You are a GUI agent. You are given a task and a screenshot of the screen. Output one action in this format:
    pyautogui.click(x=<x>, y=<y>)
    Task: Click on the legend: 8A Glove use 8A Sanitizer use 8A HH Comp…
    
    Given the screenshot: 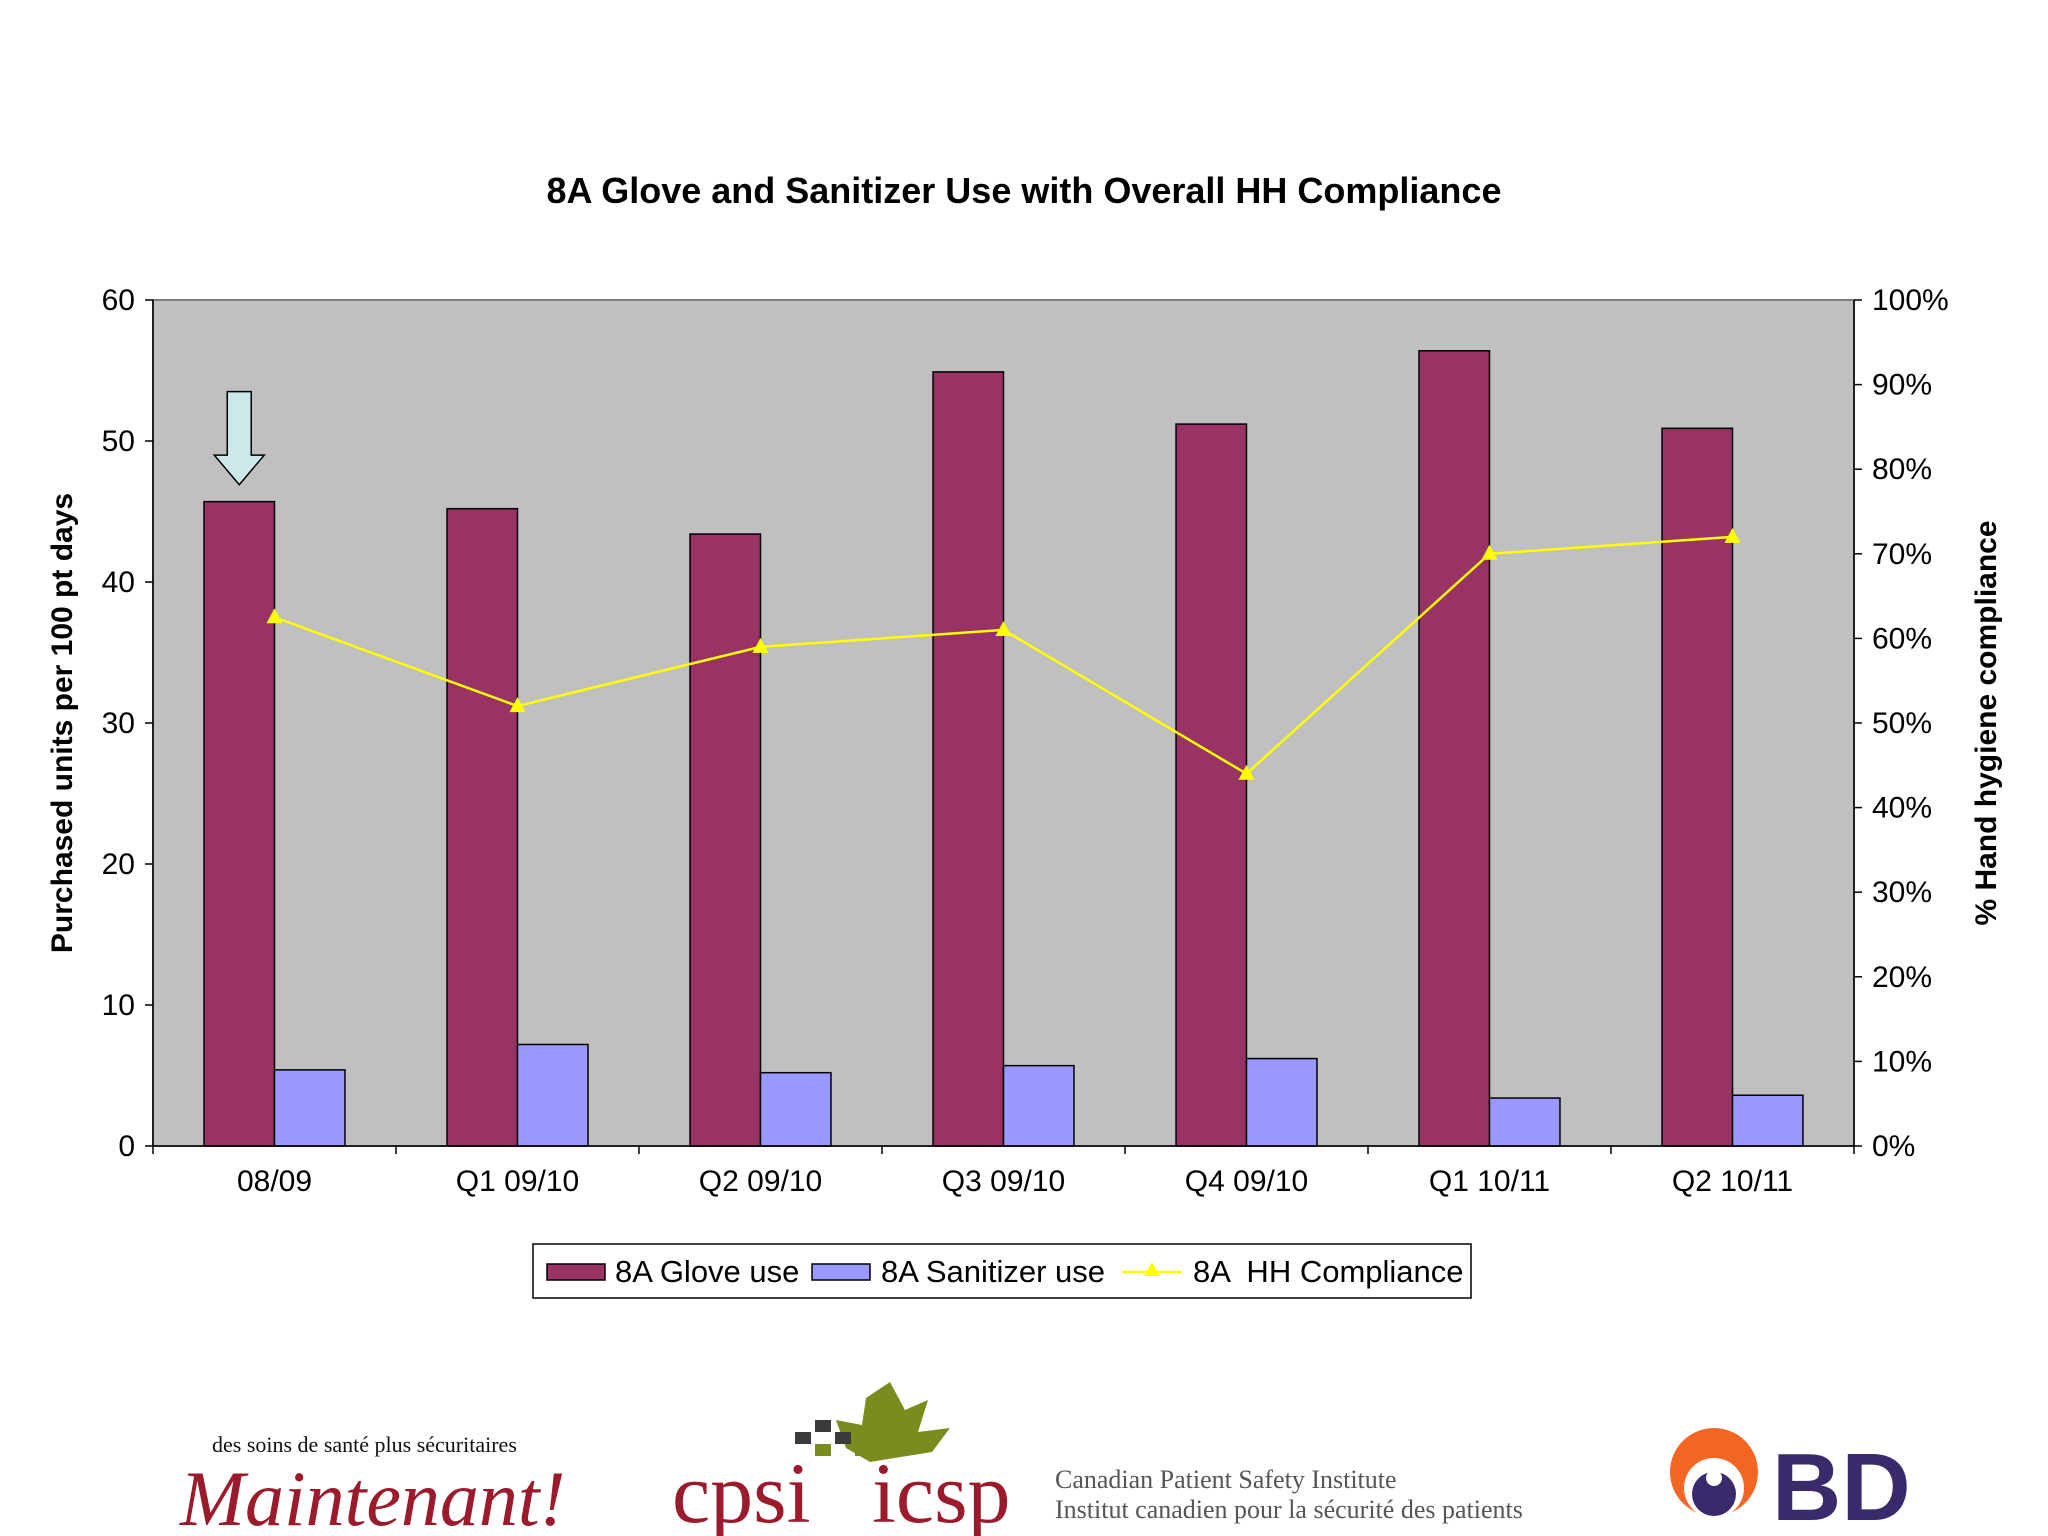 What is the action you would take?
    pyautogui.click(x=1002, y=1271)
    